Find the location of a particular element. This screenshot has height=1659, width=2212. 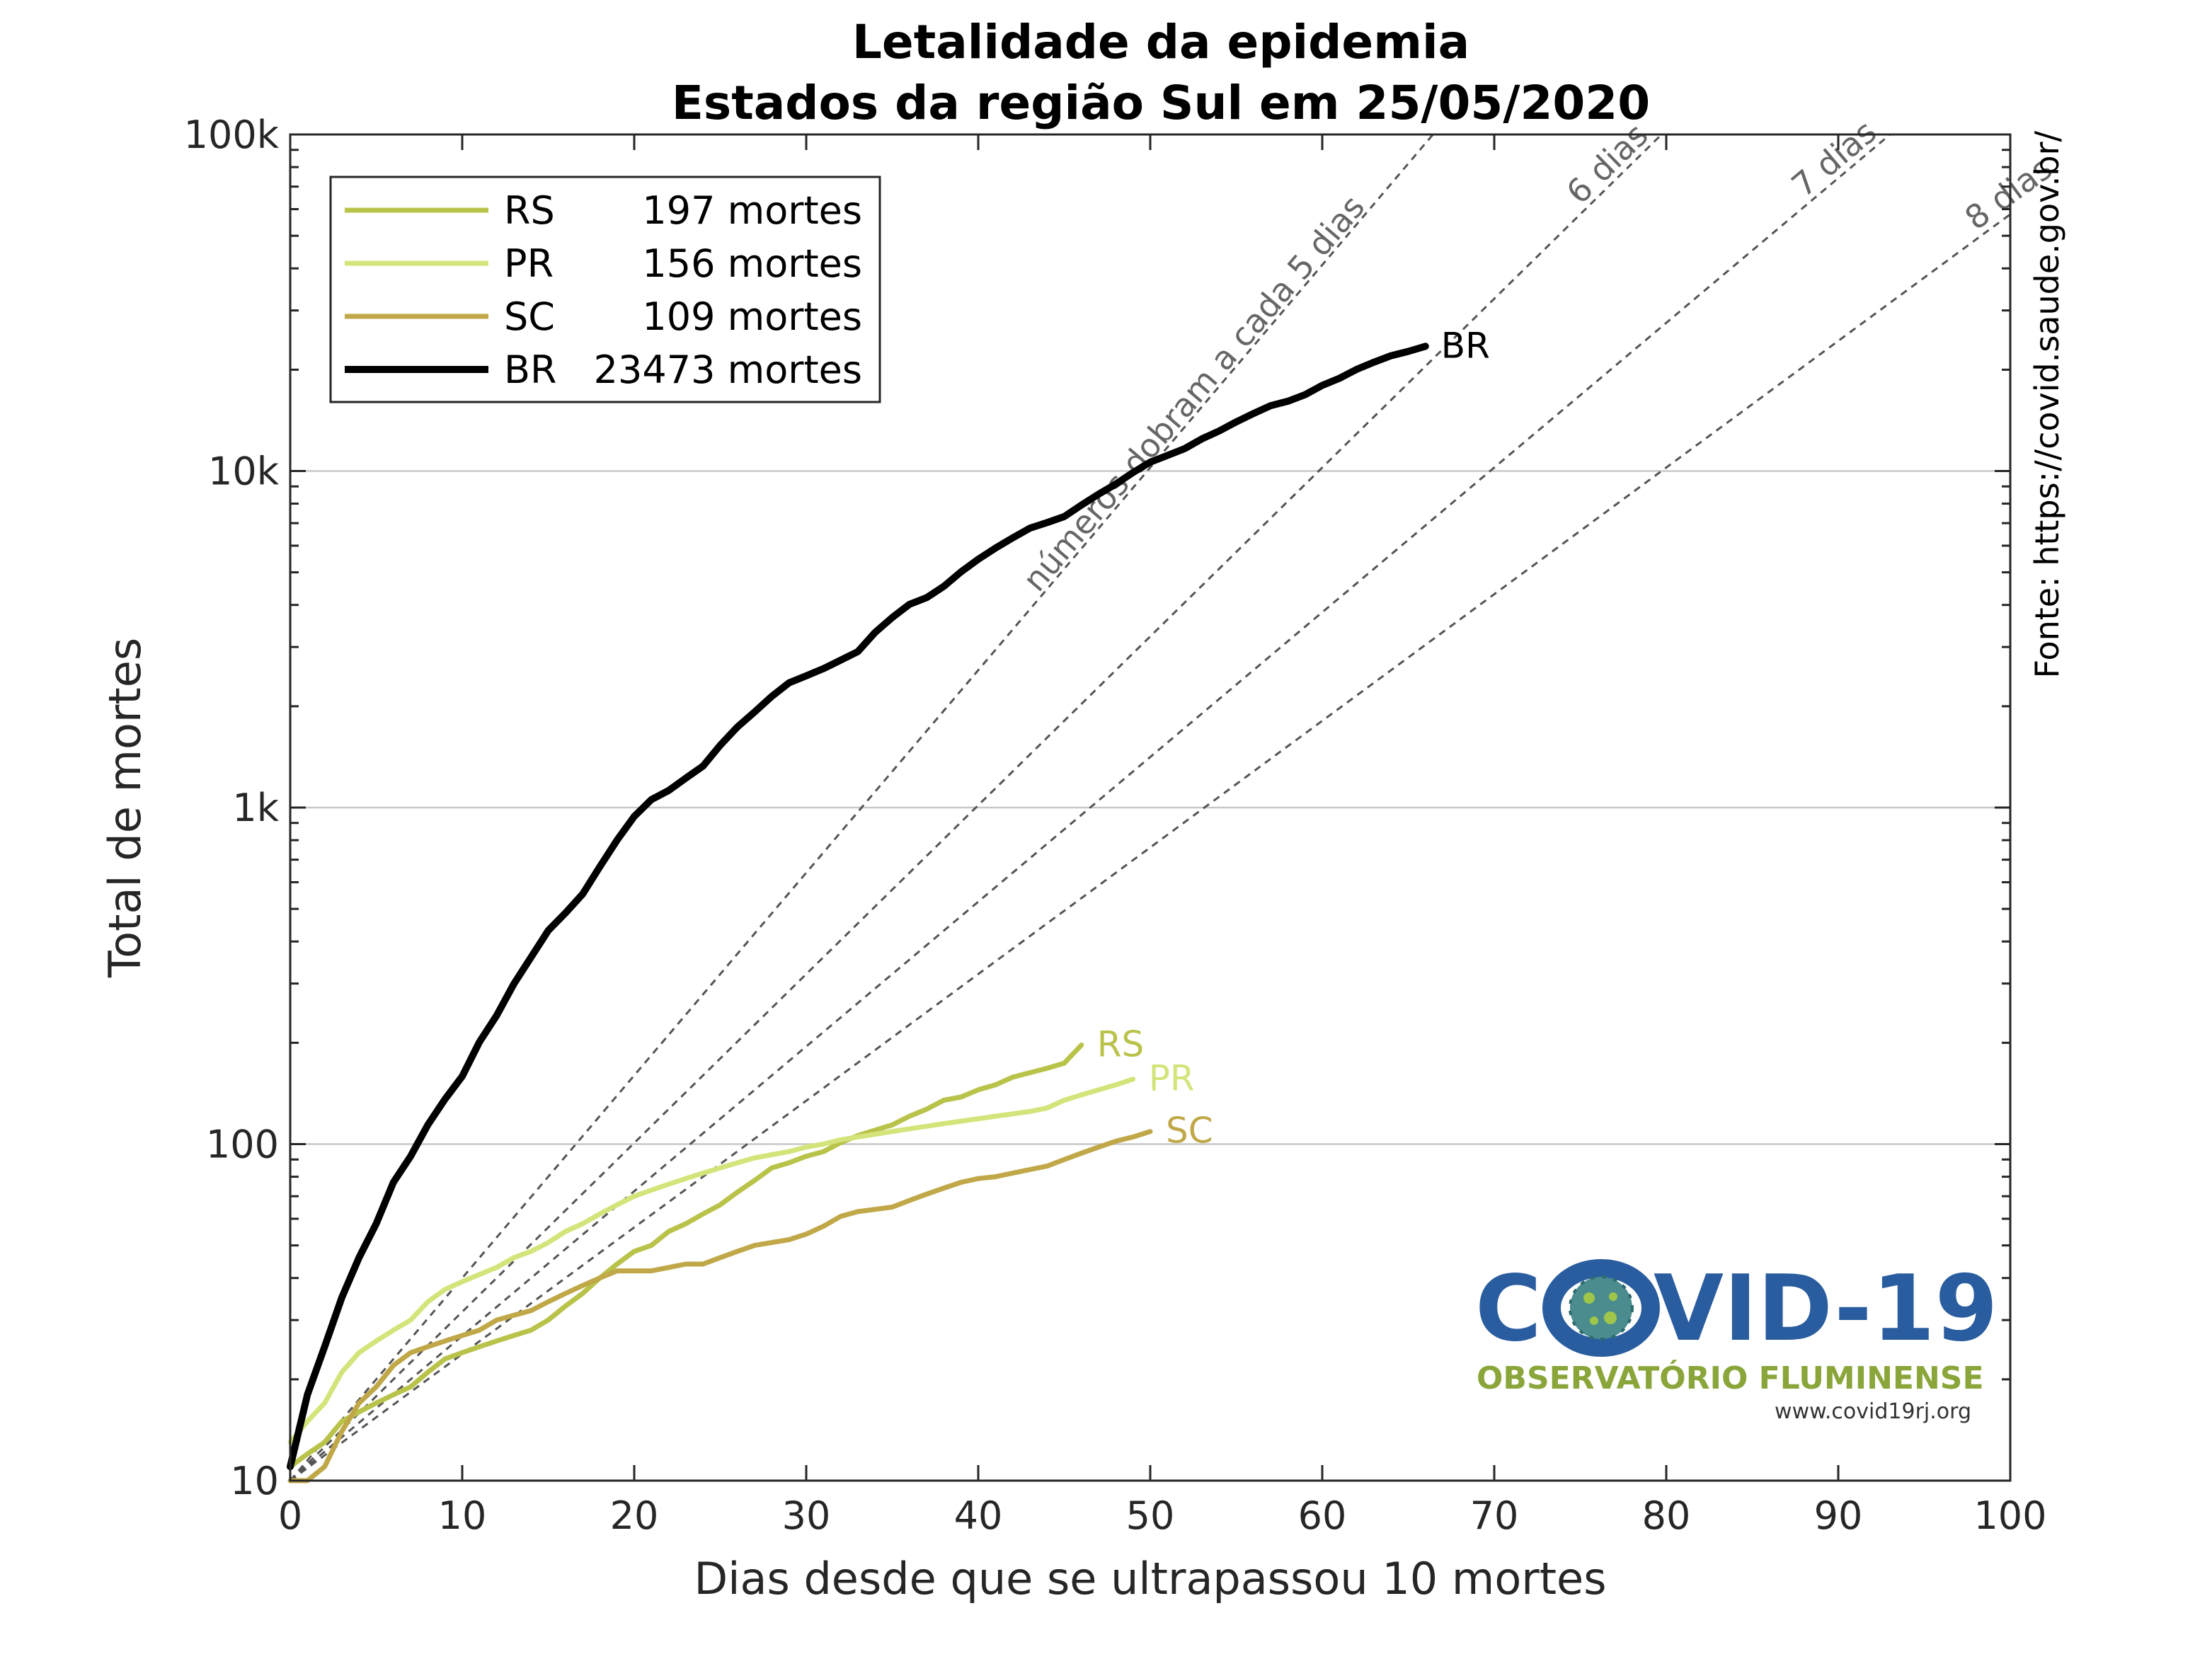

logo-subtitle: OBSERVATÓRIO FLUMINENSE is located at coordinates (1730, 1377).